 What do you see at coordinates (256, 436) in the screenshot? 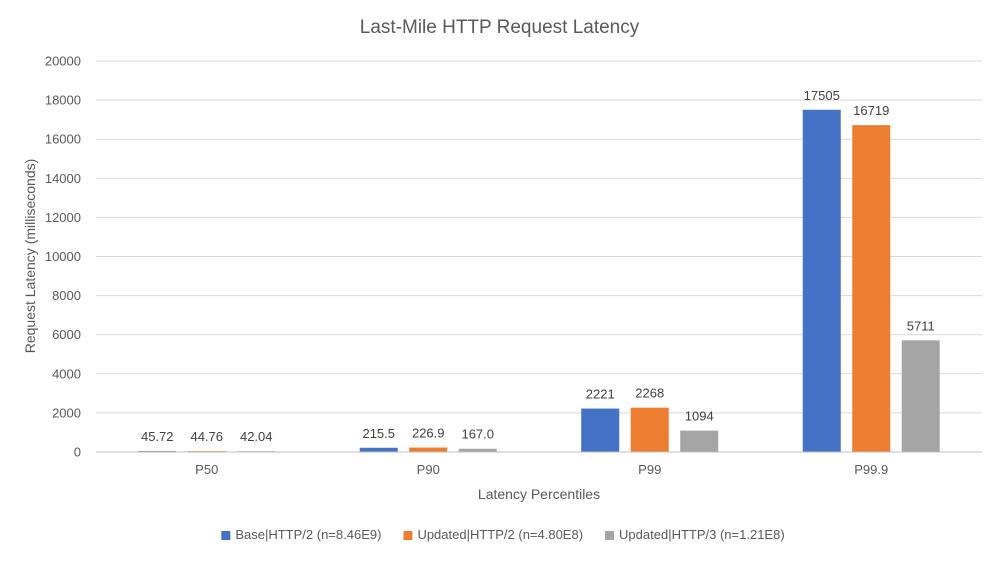
I see `data-label: 42.04` at bounding box center [256, 436].